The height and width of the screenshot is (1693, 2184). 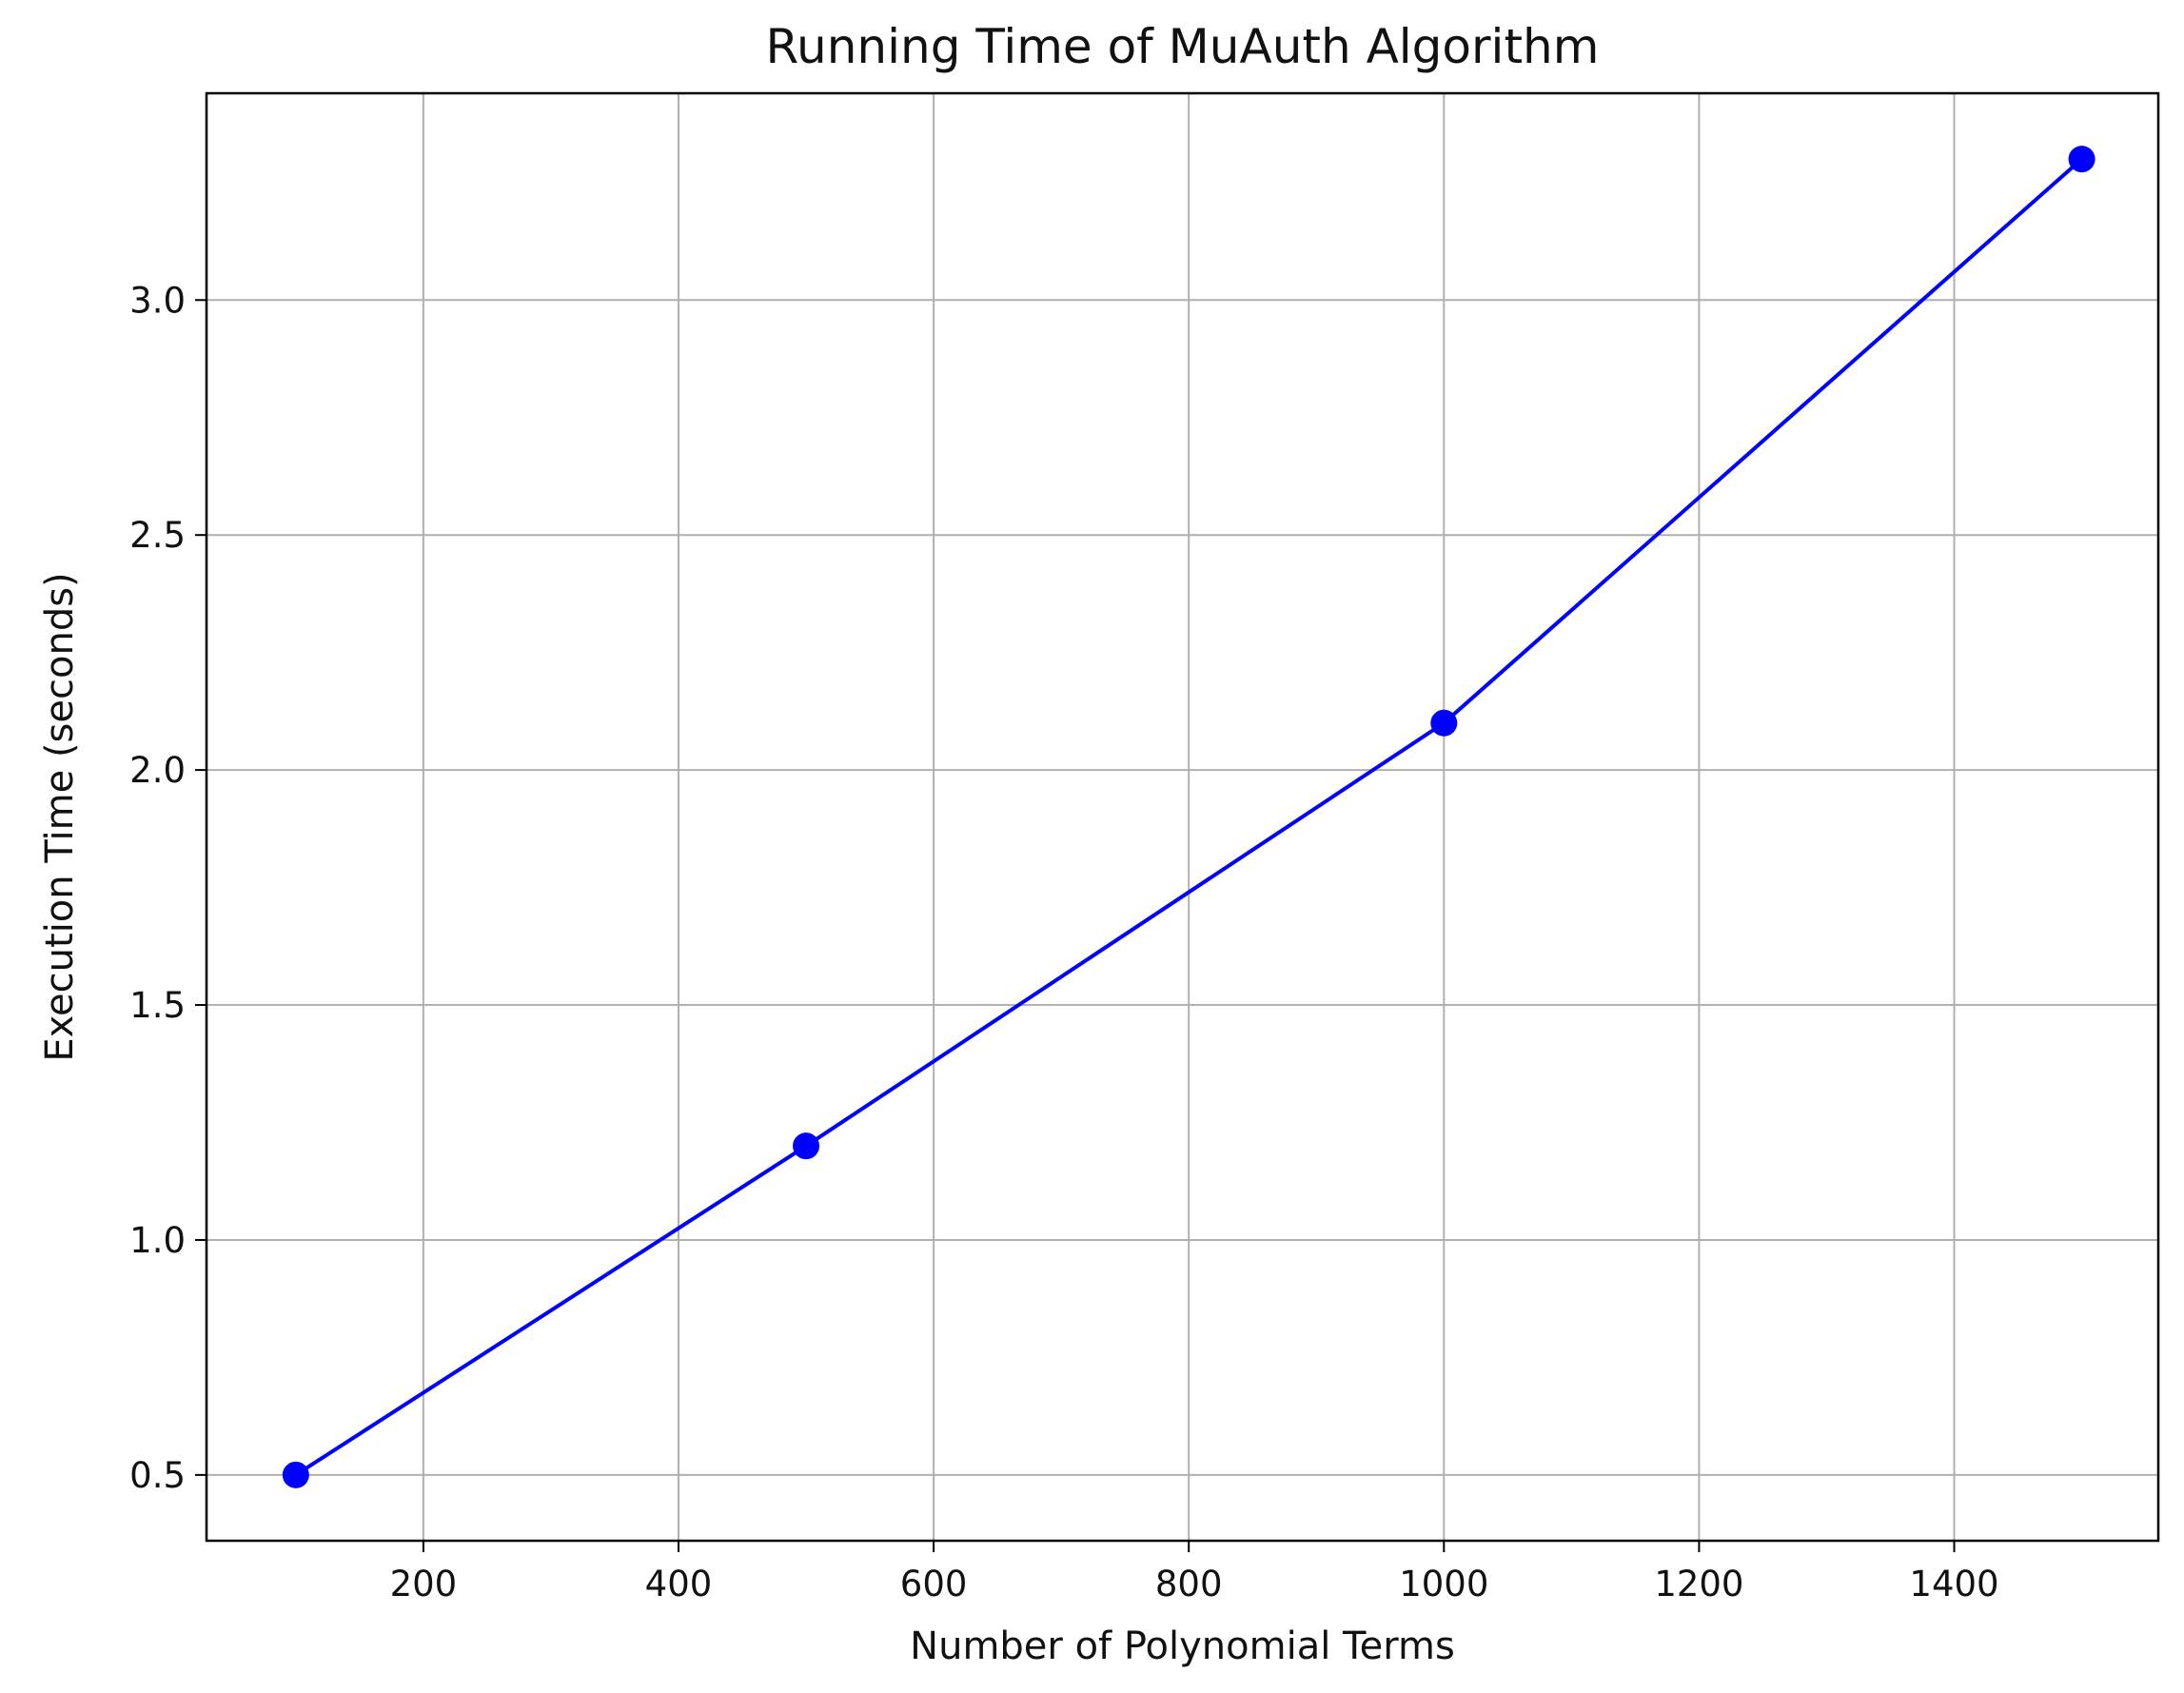 What do you see at coordinates (1183, 46) in the screenshot?
I see `chart-title: Running Time of MuAuth Algorithm` at bounding box center [1183, 46].